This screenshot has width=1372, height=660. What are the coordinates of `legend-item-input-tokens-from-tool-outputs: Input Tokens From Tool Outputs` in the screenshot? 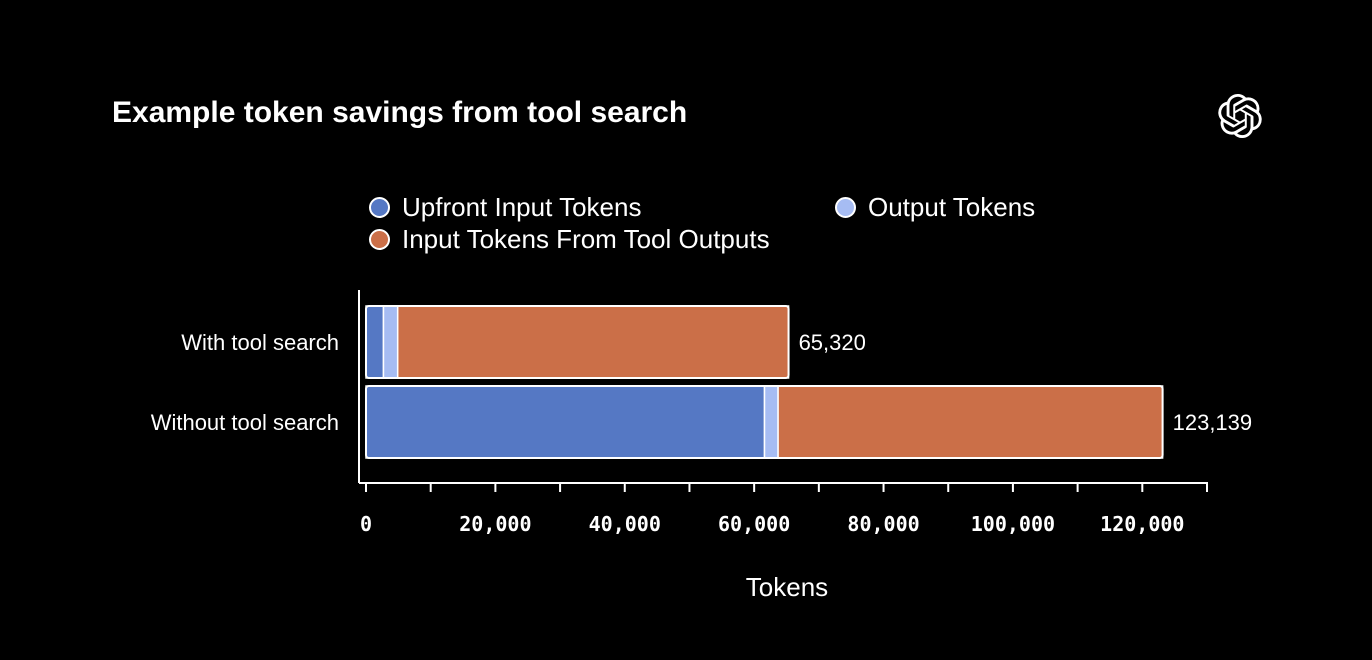 It's located at (569, 239).